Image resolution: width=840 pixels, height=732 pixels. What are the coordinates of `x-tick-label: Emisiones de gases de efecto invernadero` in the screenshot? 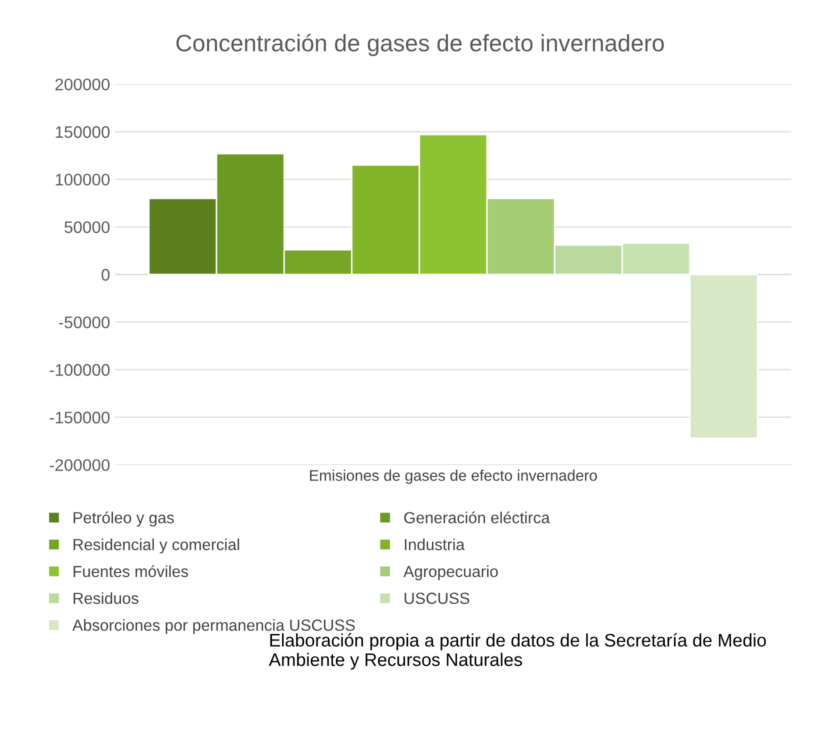 It's located at (453, 477).